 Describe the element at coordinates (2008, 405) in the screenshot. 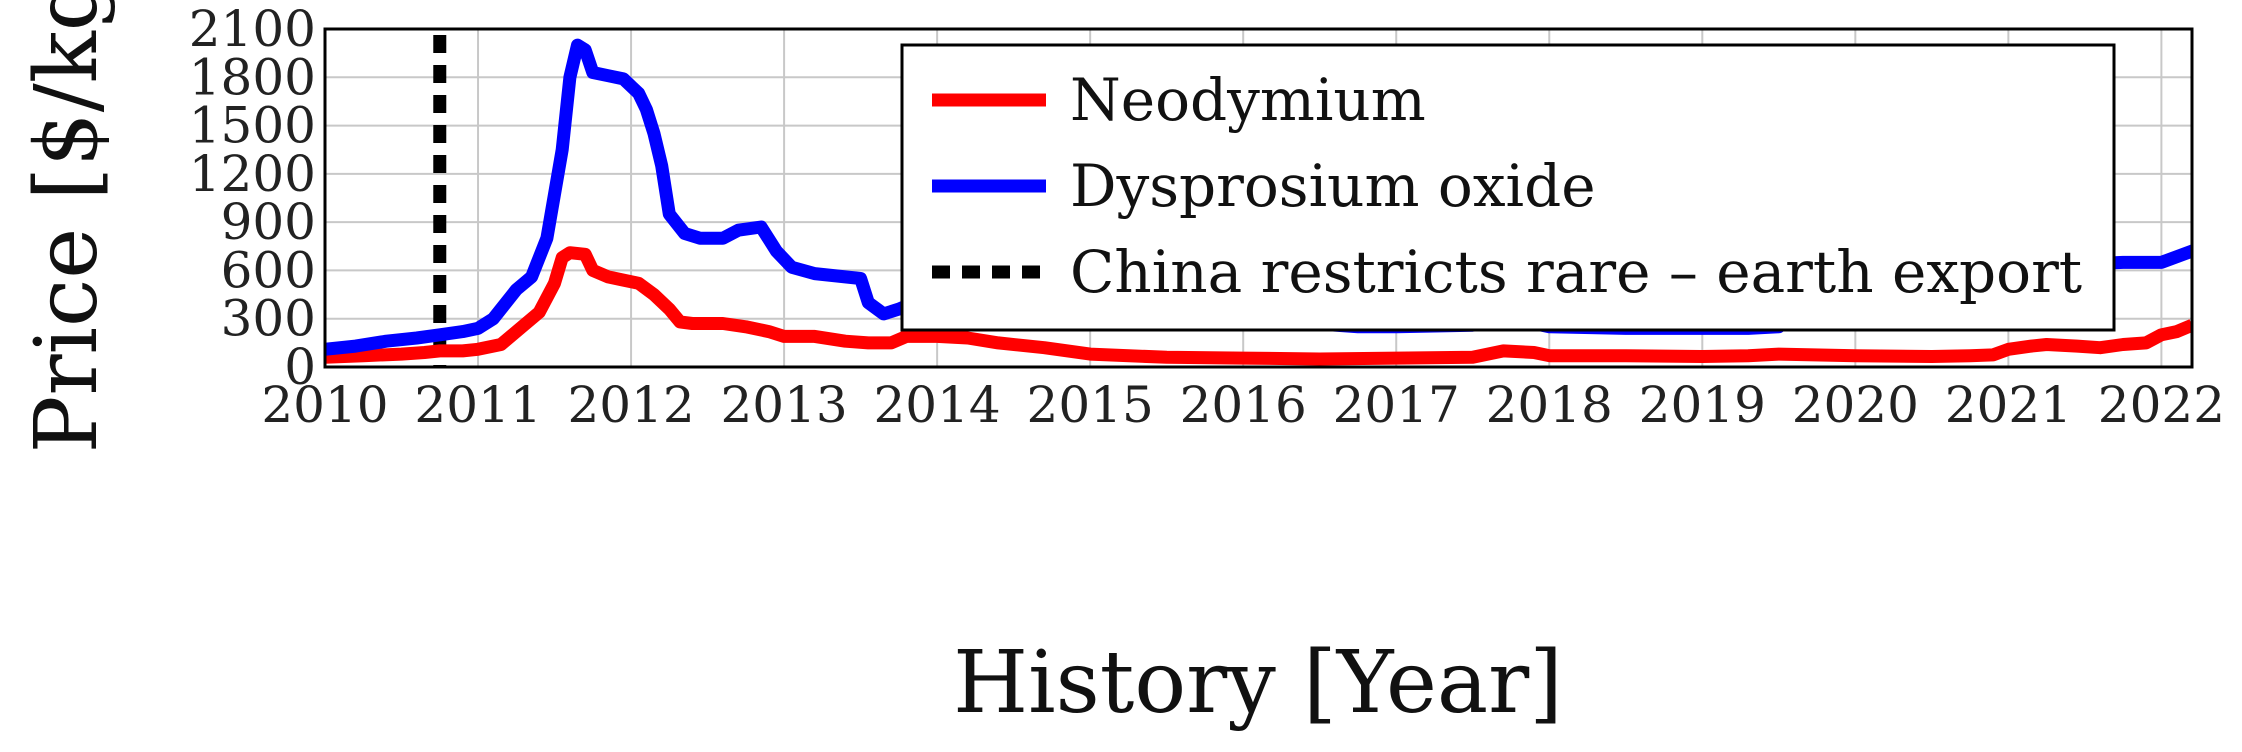

I see `x-tick-label: 2021` at that location.